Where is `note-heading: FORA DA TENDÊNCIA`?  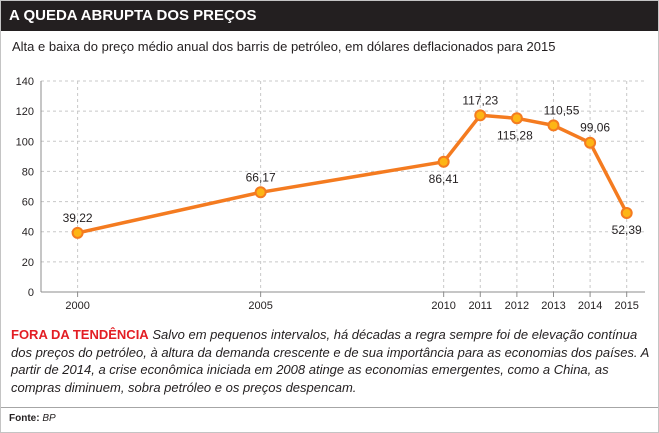 note-heading: FORA DA TENDÊNCIA is located at coordinates (80, 334).